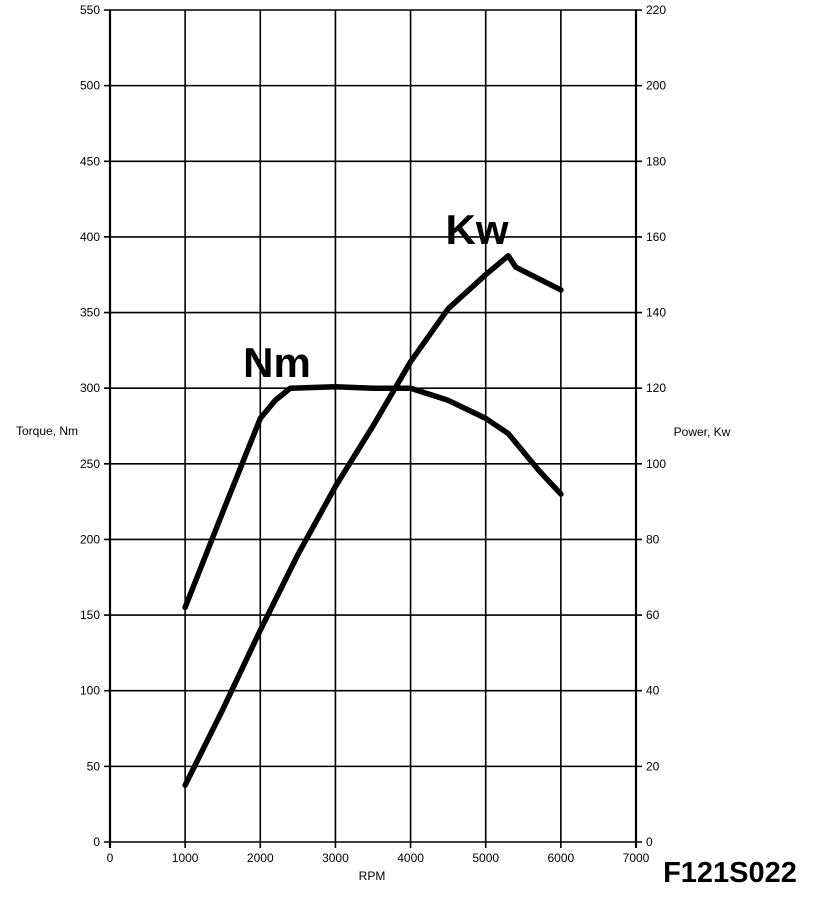 This screenshot has width=832, height=912. Describe the element at coordinates (653, 766) in the screenshot. I see `y-right-tick-label: 20` at that location.